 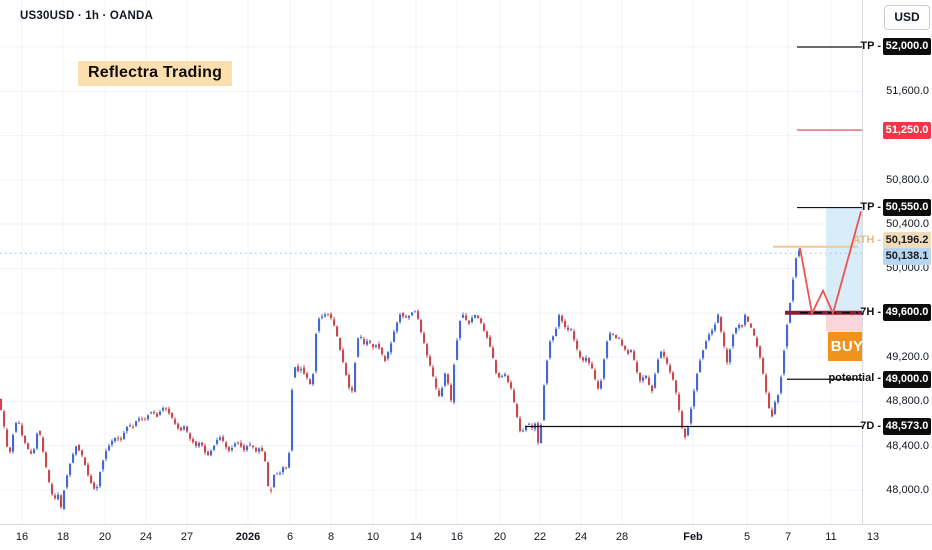 I want to click on last-price-price-label: 50,138.1, so click(x=907, y=256).